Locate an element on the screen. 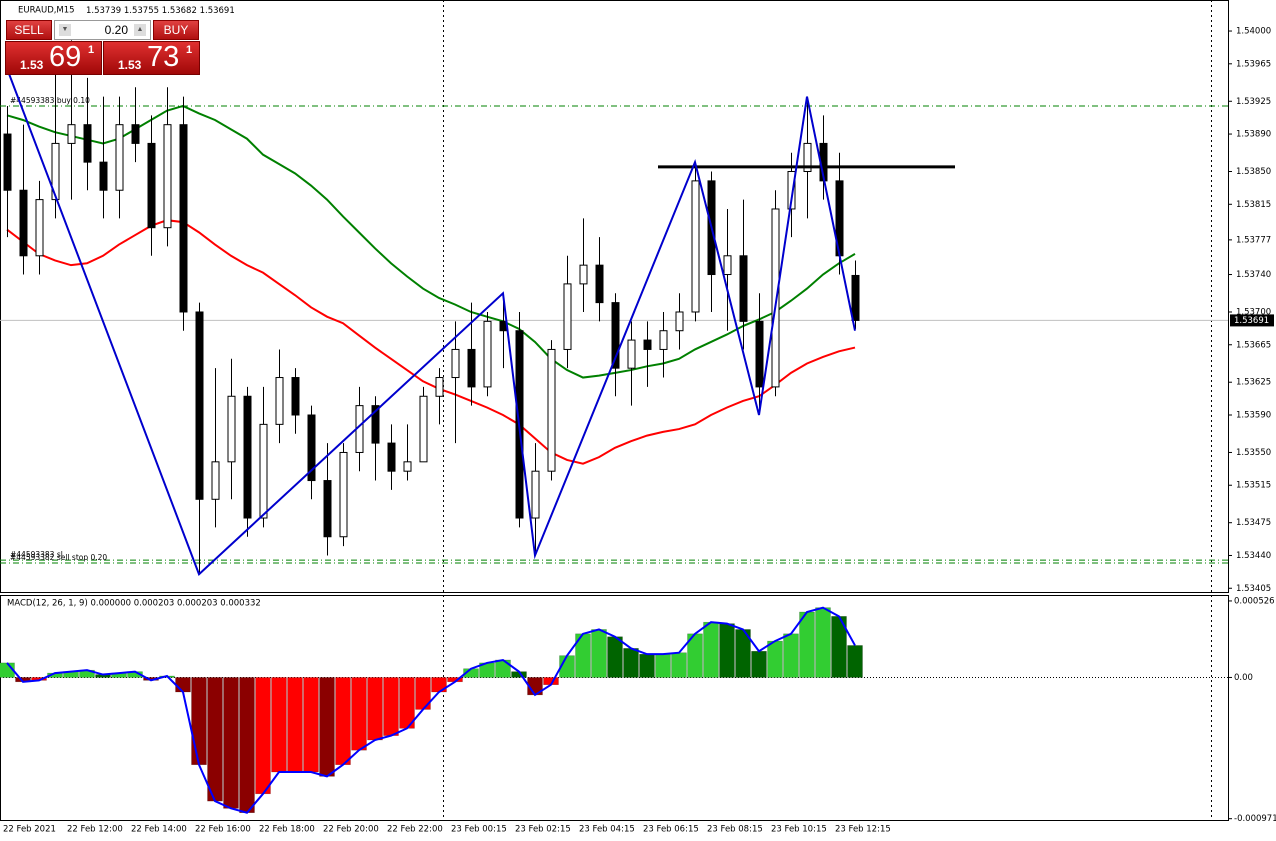  y-tick-label: 1.53925 is located at coordinates (1253, 102).